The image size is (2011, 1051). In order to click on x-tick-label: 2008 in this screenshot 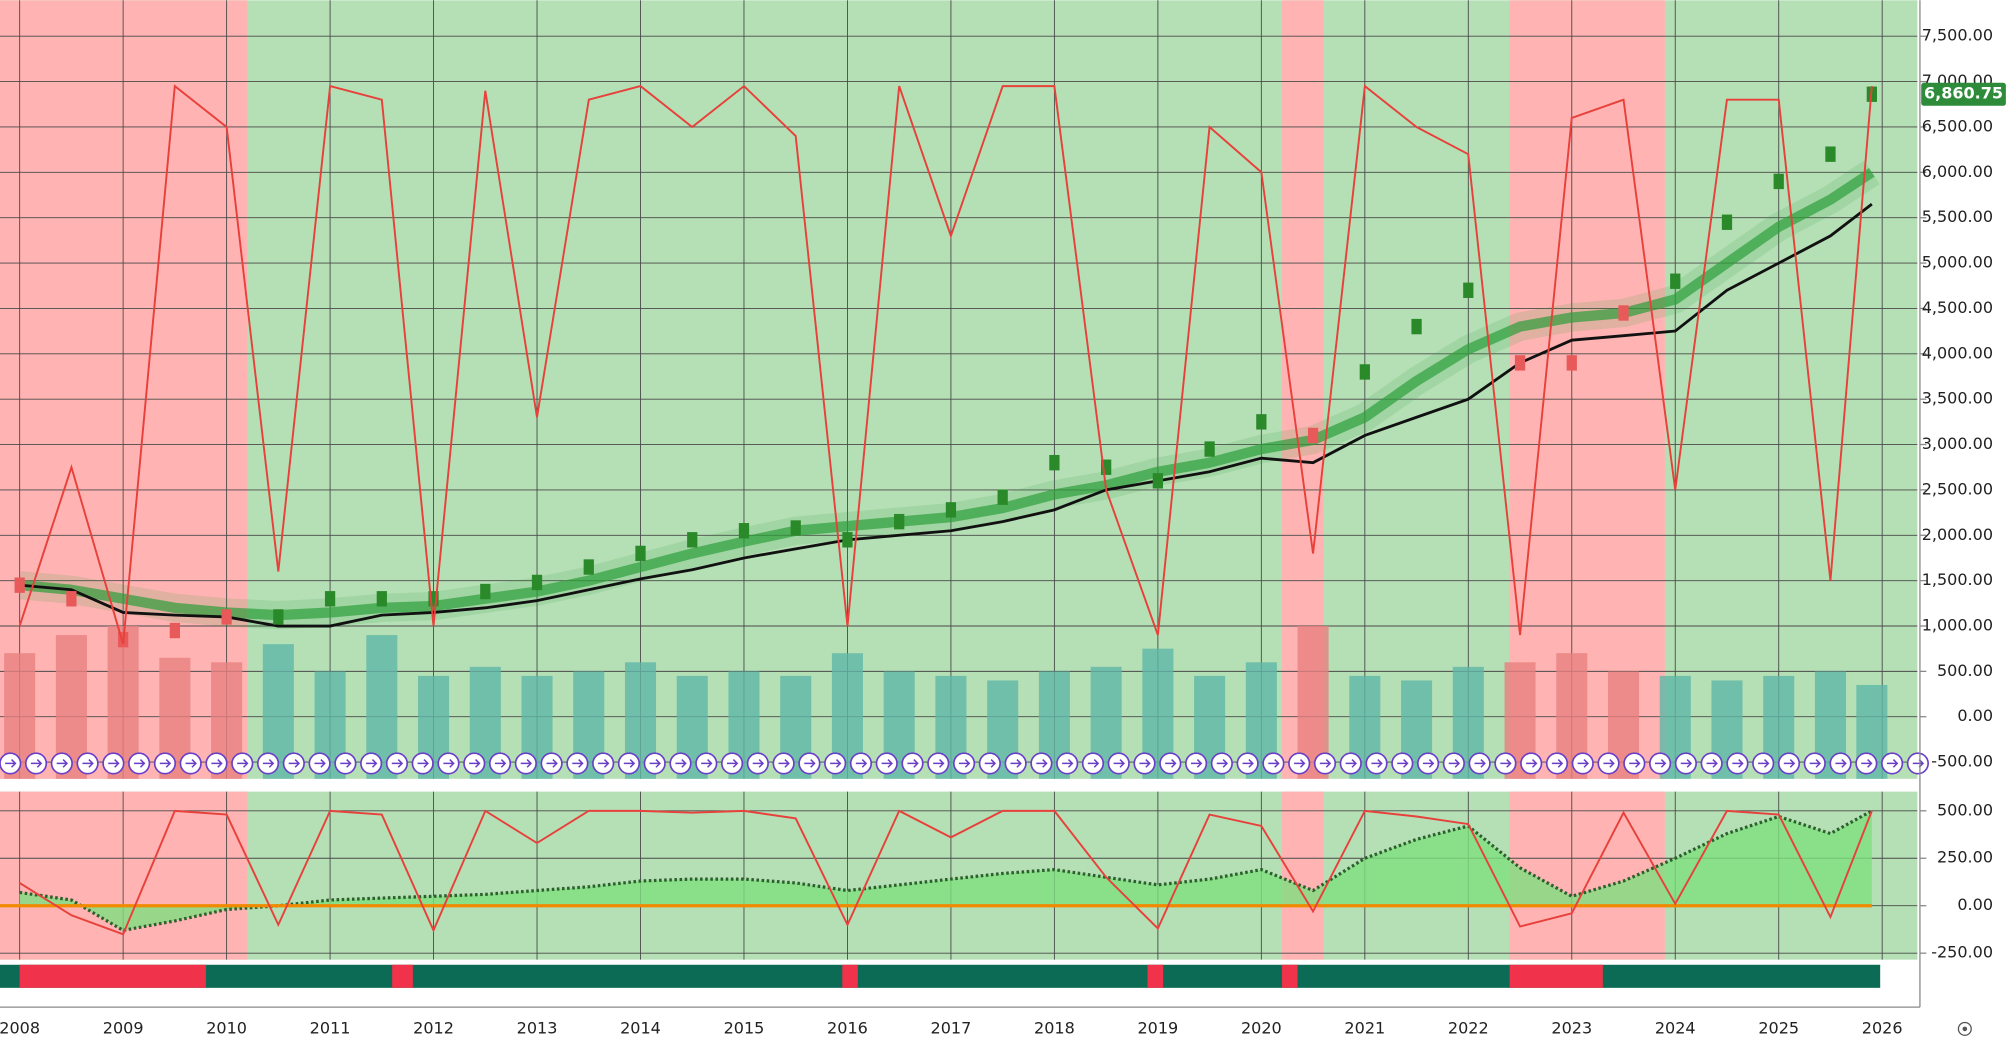, I will do `click(20, 1027)`.